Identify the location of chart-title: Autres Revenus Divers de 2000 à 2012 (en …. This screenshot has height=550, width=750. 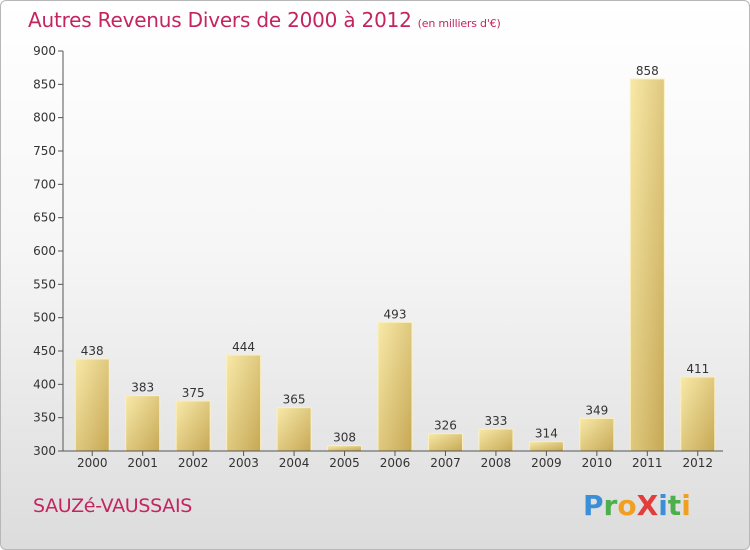
(264, 20).